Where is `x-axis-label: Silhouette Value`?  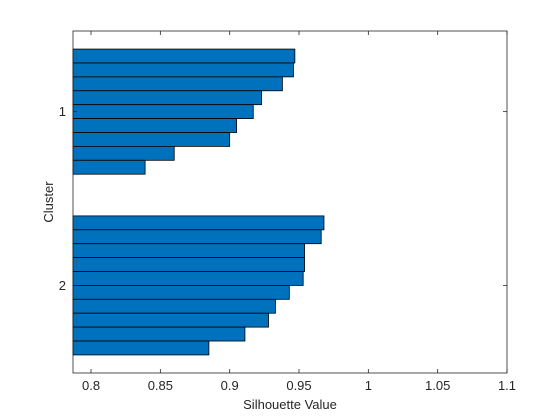
x-axis-label: Silhouette Value is located at coordinates (290, 404).